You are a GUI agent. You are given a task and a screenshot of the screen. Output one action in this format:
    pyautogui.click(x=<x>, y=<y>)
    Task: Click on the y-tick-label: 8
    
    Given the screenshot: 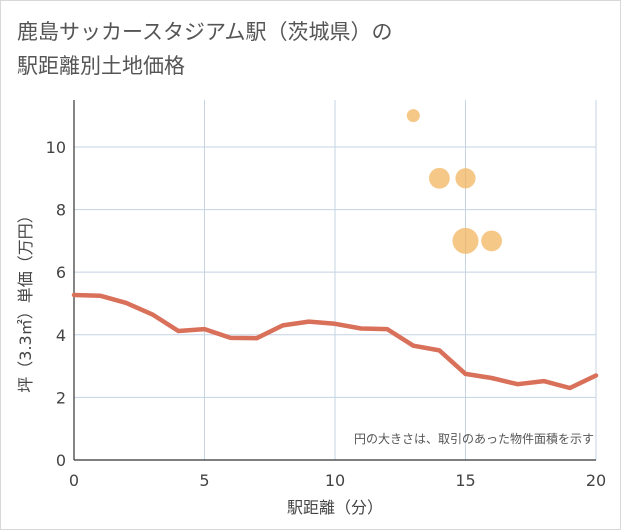 What is the action you would take?
    pyautogui.click(x=61, y=210)
    